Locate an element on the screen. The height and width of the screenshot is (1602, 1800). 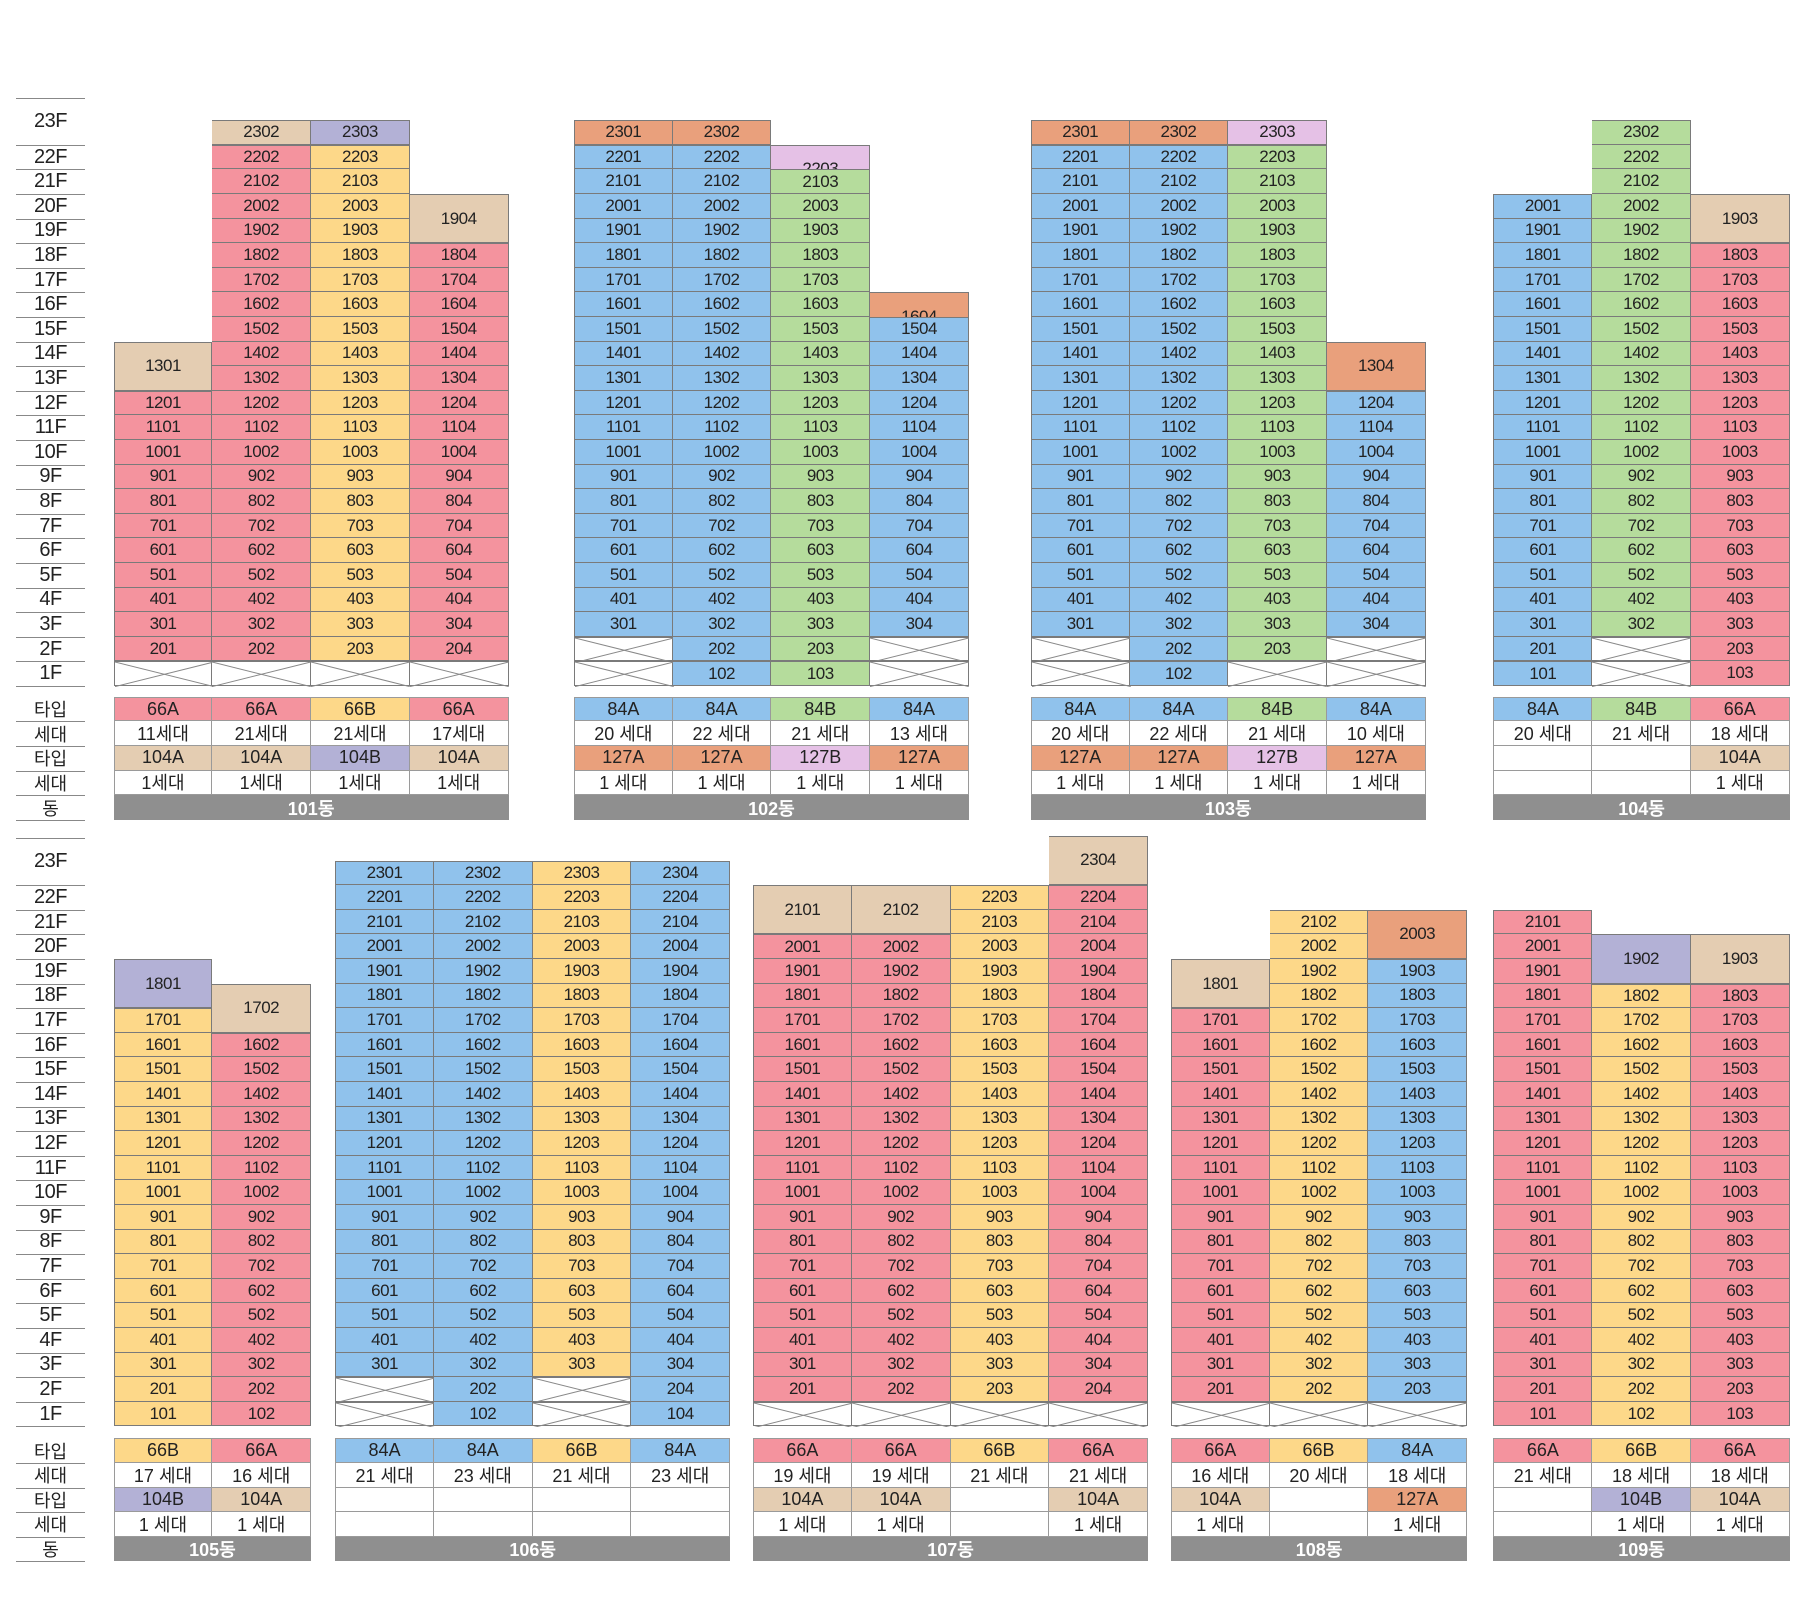
floor-label: 14F is located at coordinates (50, 1093).